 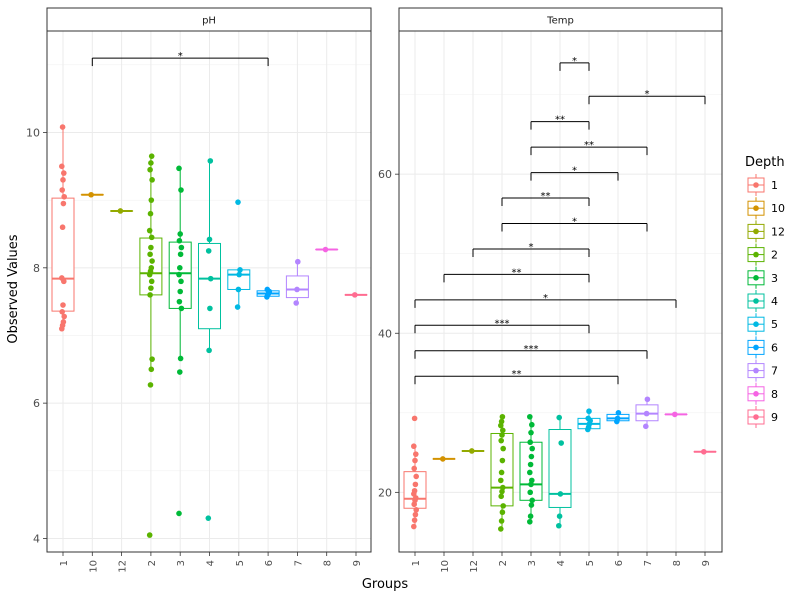 What do you see at coordinates (774, 301) in the screenshot?
I see `legend-label: 4` at bounding box center [774, 301].